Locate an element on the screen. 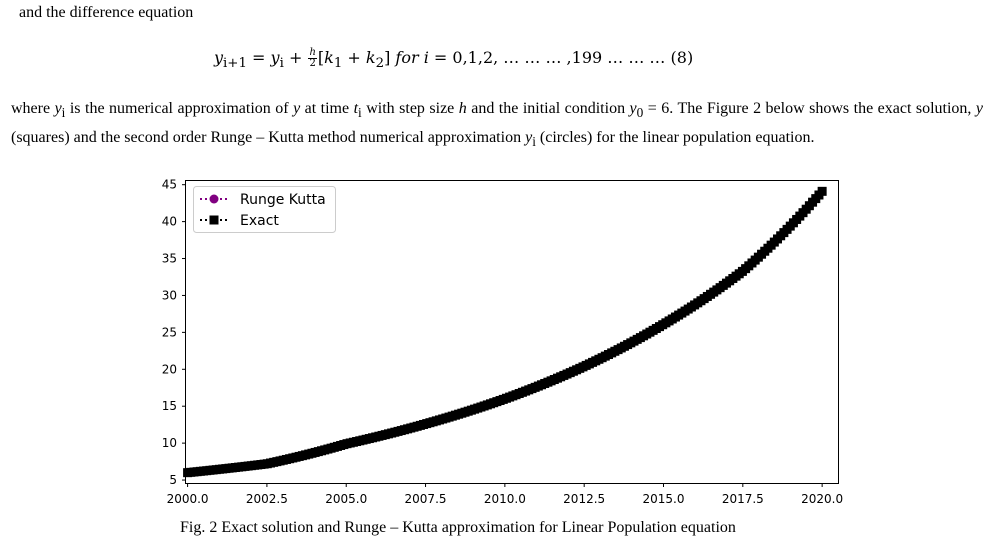 The width and height of the screenshot is (983, 547). eq-for-i: for i is located at coordinates (412, 57).